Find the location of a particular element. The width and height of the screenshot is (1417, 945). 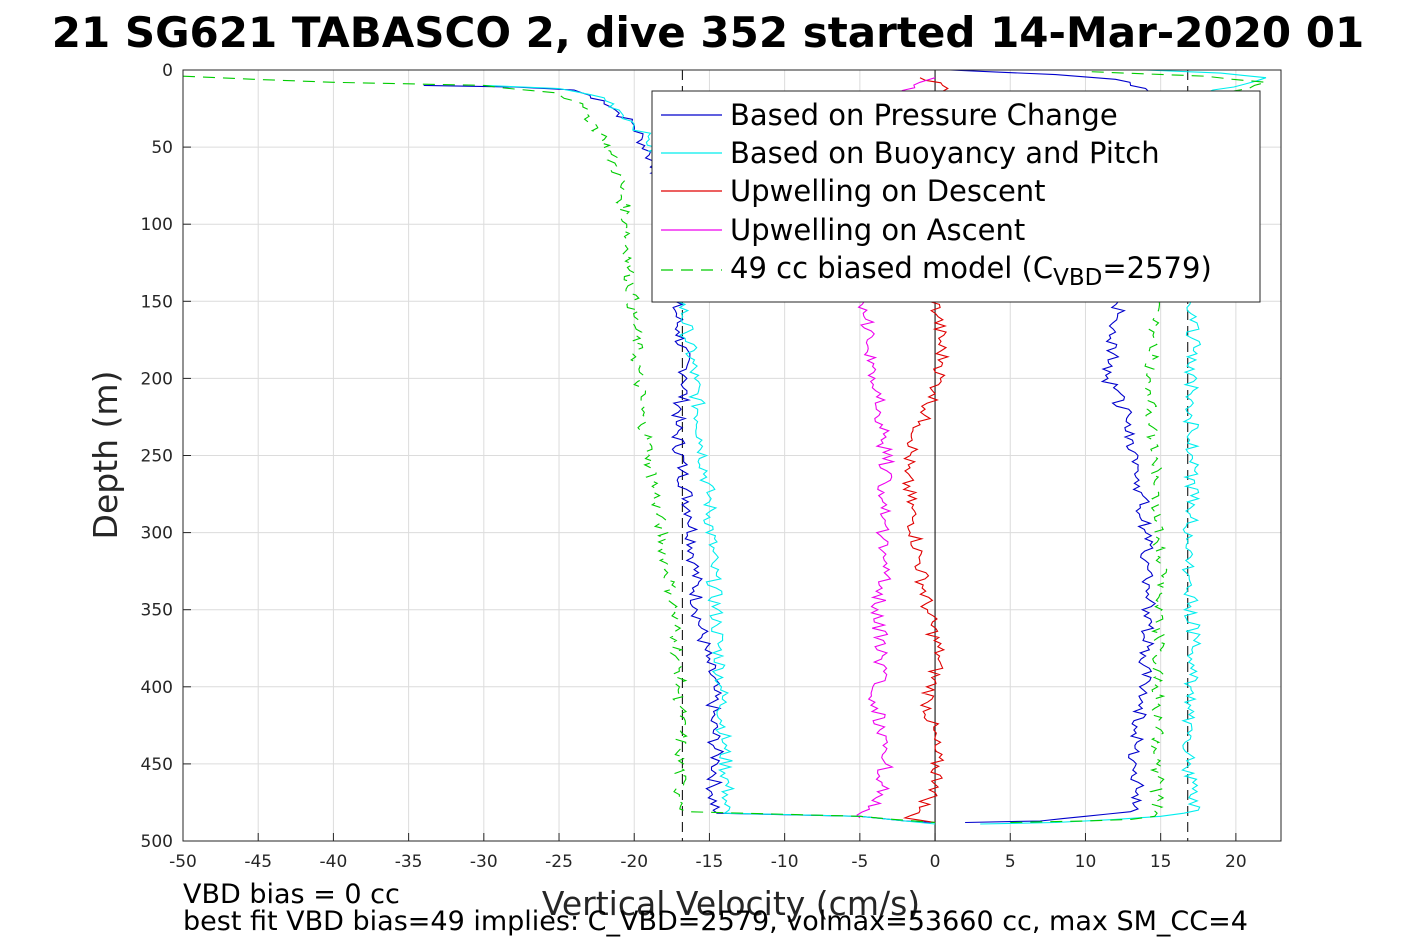

x-tick-label: -15 is located at coordinates (710, 862).